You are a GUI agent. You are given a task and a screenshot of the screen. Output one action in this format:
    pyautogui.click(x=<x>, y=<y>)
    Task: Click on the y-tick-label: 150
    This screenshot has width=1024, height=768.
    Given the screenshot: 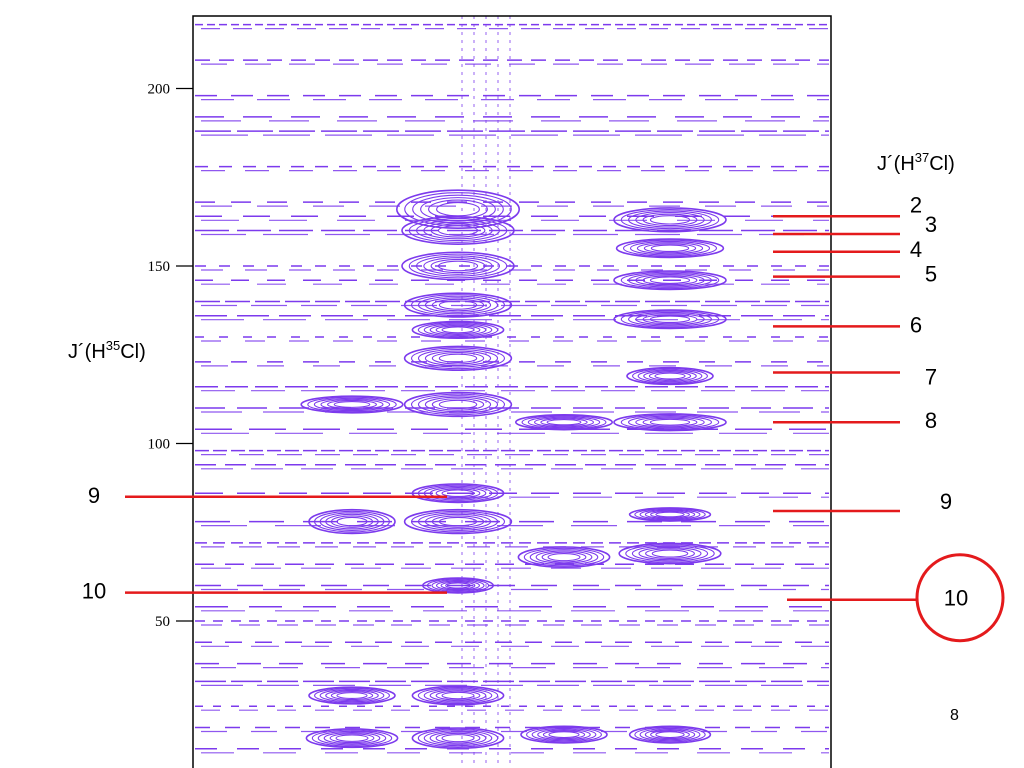 What is the action you would take?
    pyautogui.click(x=159, y=267)
    